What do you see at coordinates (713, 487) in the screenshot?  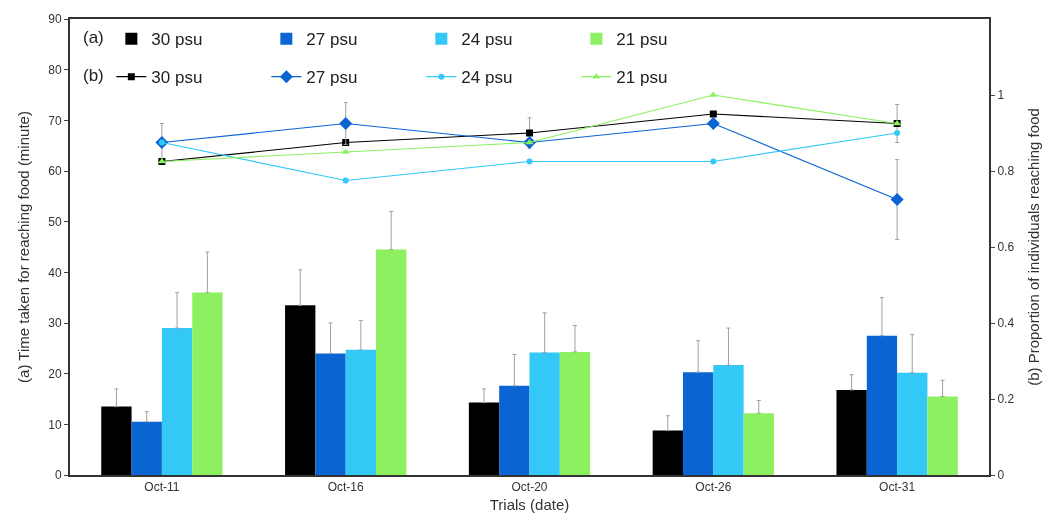 I see `x-tick-label: Oct-26` at bounding box center [713, 487].